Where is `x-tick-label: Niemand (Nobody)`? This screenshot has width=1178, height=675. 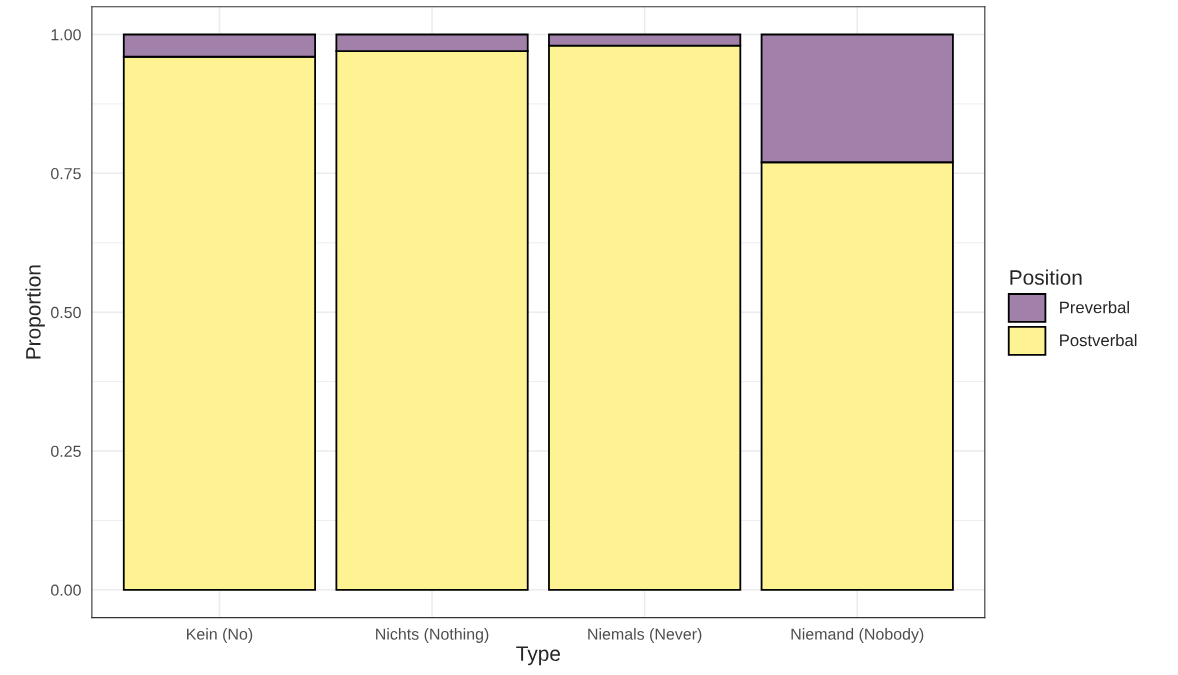
x-tick-label: Niemand (Nobody) is located at coordinates (857, 635).